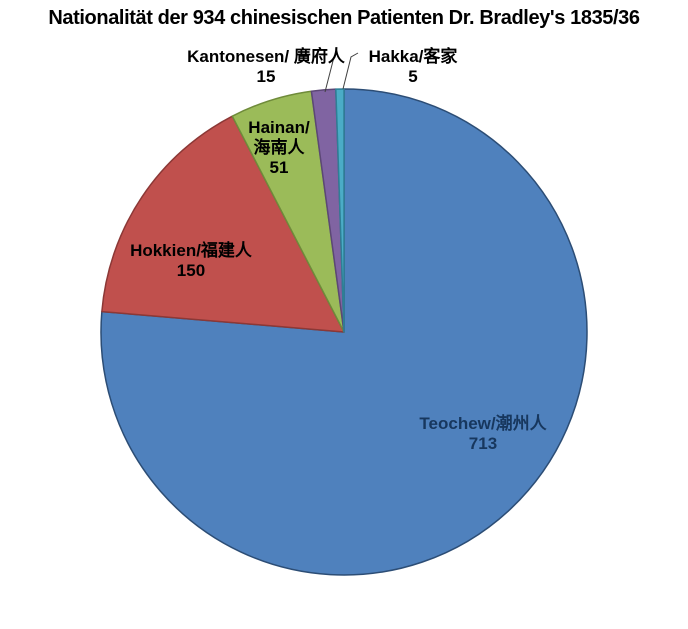 Image resolution: width=688 pixels, height=629 pixels. Describe the element at coordinates (340, 210) in the screenshot. I see `pie-slice-hakka` at that location.